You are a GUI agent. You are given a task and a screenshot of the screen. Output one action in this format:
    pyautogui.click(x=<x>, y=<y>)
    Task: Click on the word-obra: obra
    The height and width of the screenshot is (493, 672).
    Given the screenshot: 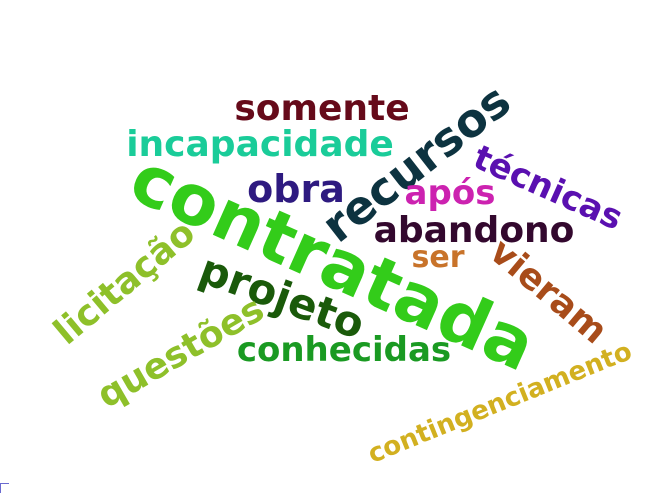 What is the action you would take?
    pyautogui.click(x=296, y=189)
    